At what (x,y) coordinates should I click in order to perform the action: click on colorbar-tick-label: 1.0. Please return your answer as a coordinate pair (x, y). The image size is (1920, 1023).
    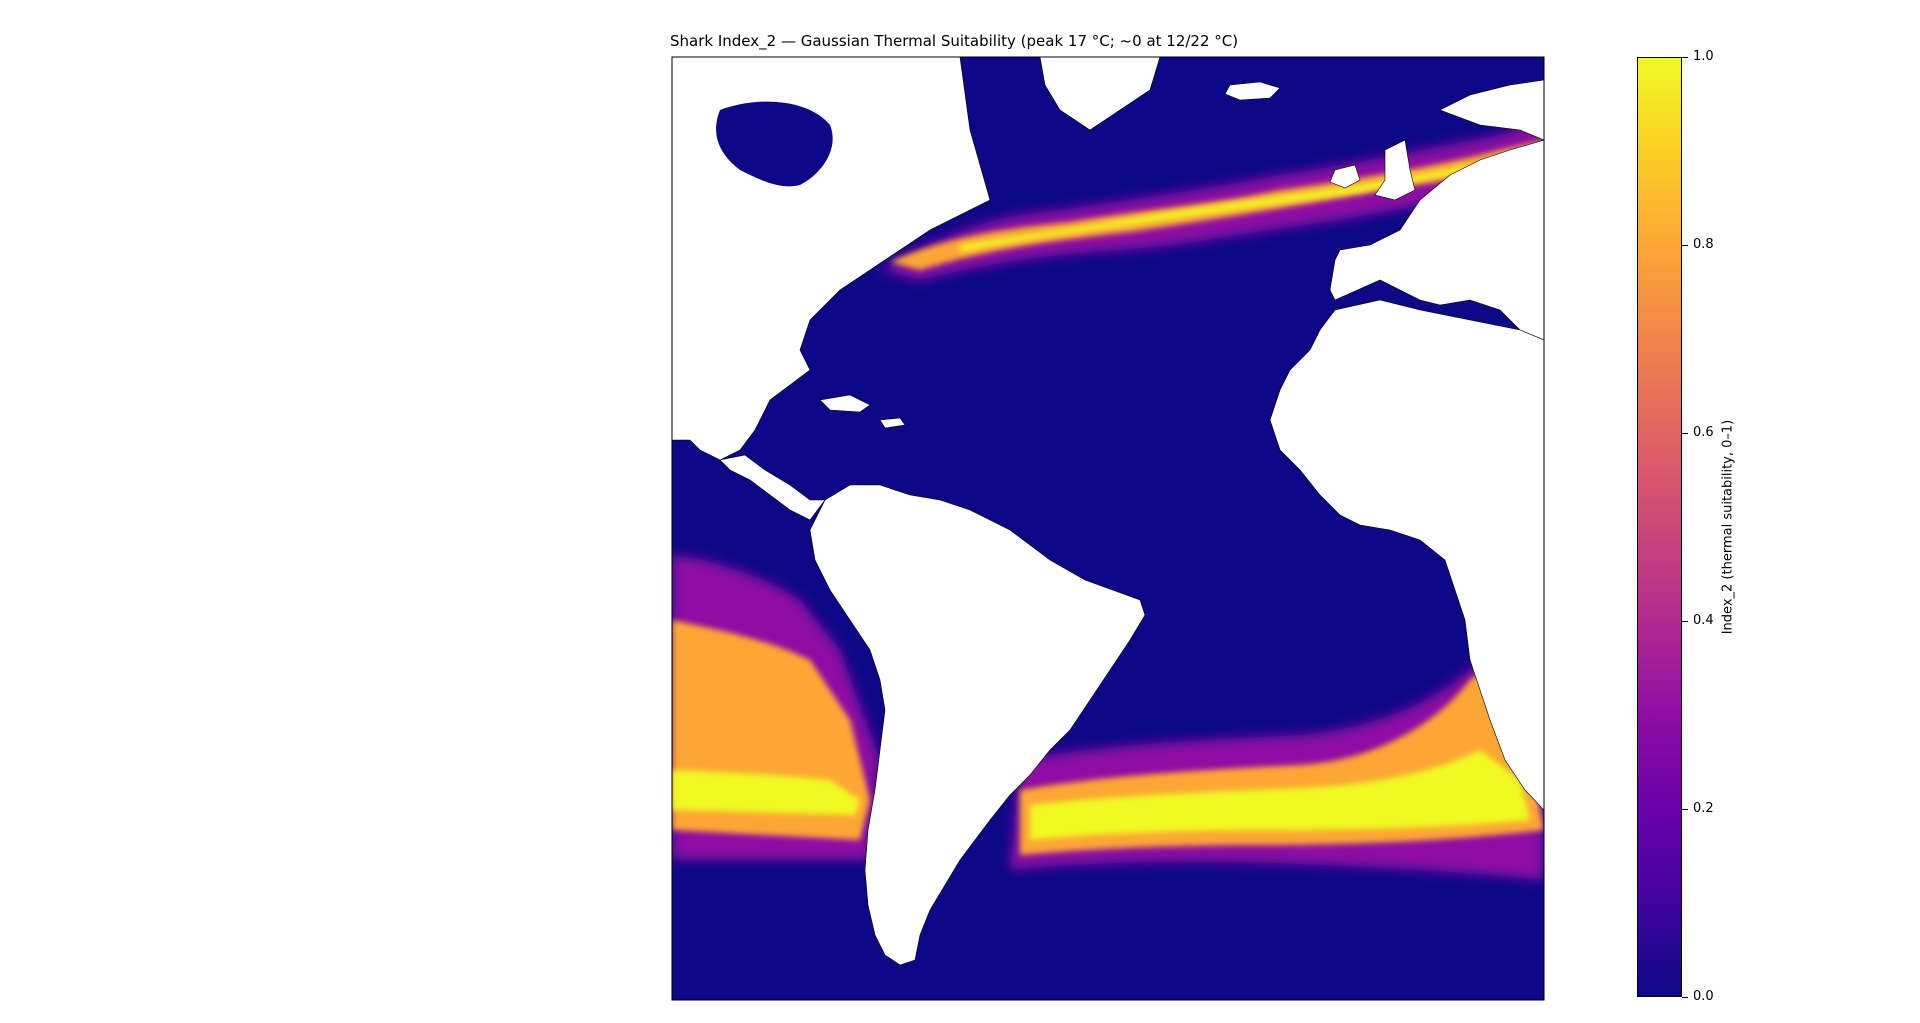
    Looking at the image, I should click on (1703, 56).